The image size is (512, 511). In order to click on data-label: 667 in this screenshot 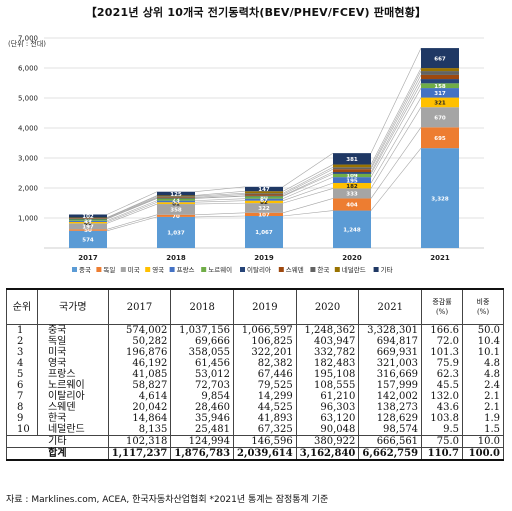, I will do `click(440, 59)`.